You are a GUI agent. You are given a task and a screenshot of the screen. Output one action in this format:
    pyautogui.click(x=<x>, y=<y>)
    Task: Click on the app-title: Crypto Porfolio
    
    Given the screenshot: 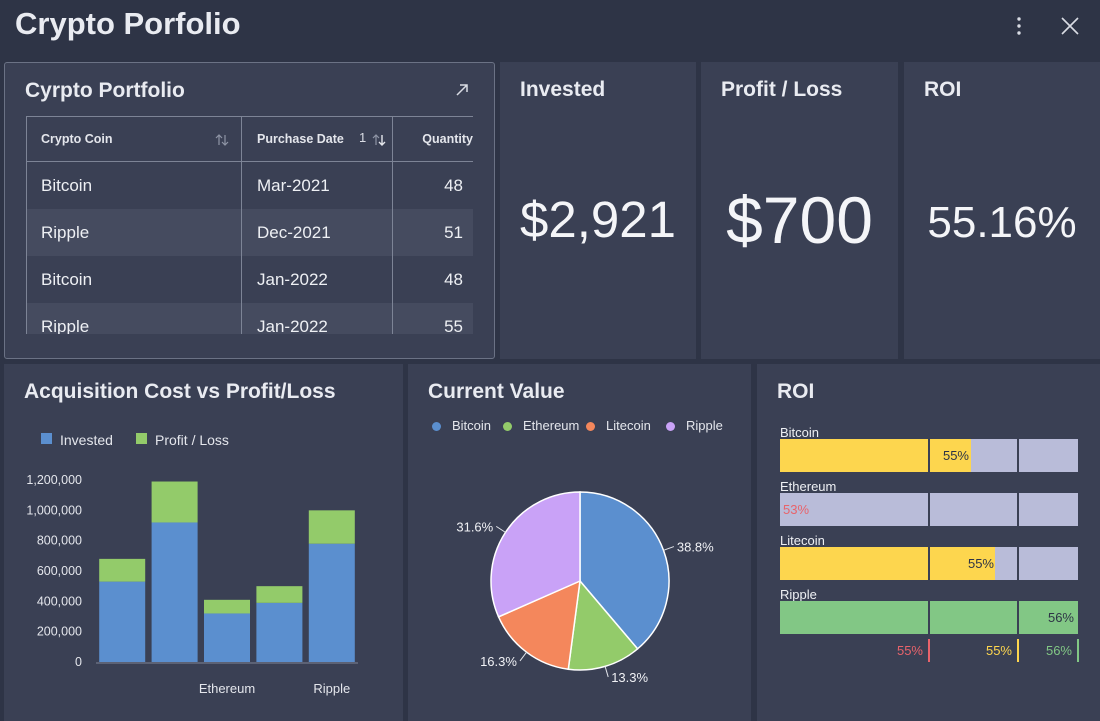 What is the action you would take?
    pyautogui.click(x=128, y=23)
    